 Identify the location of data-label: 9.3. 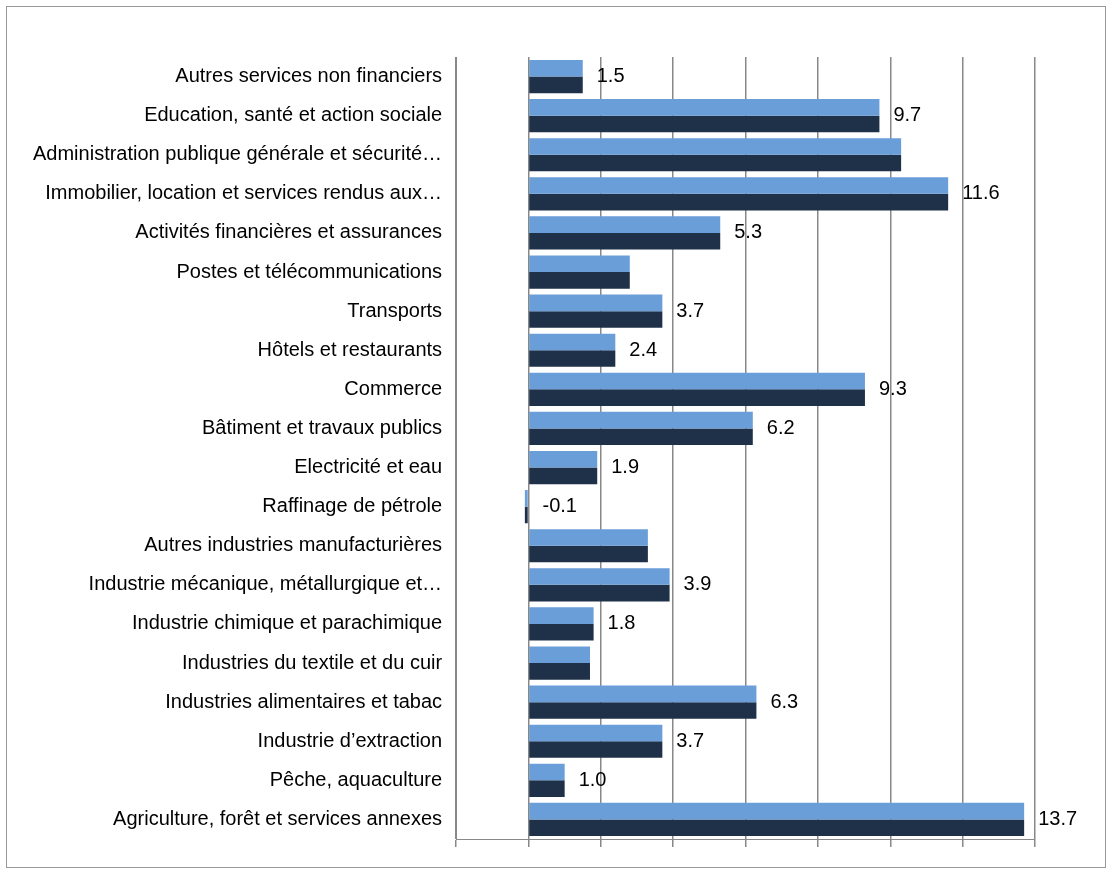
(892, 387).